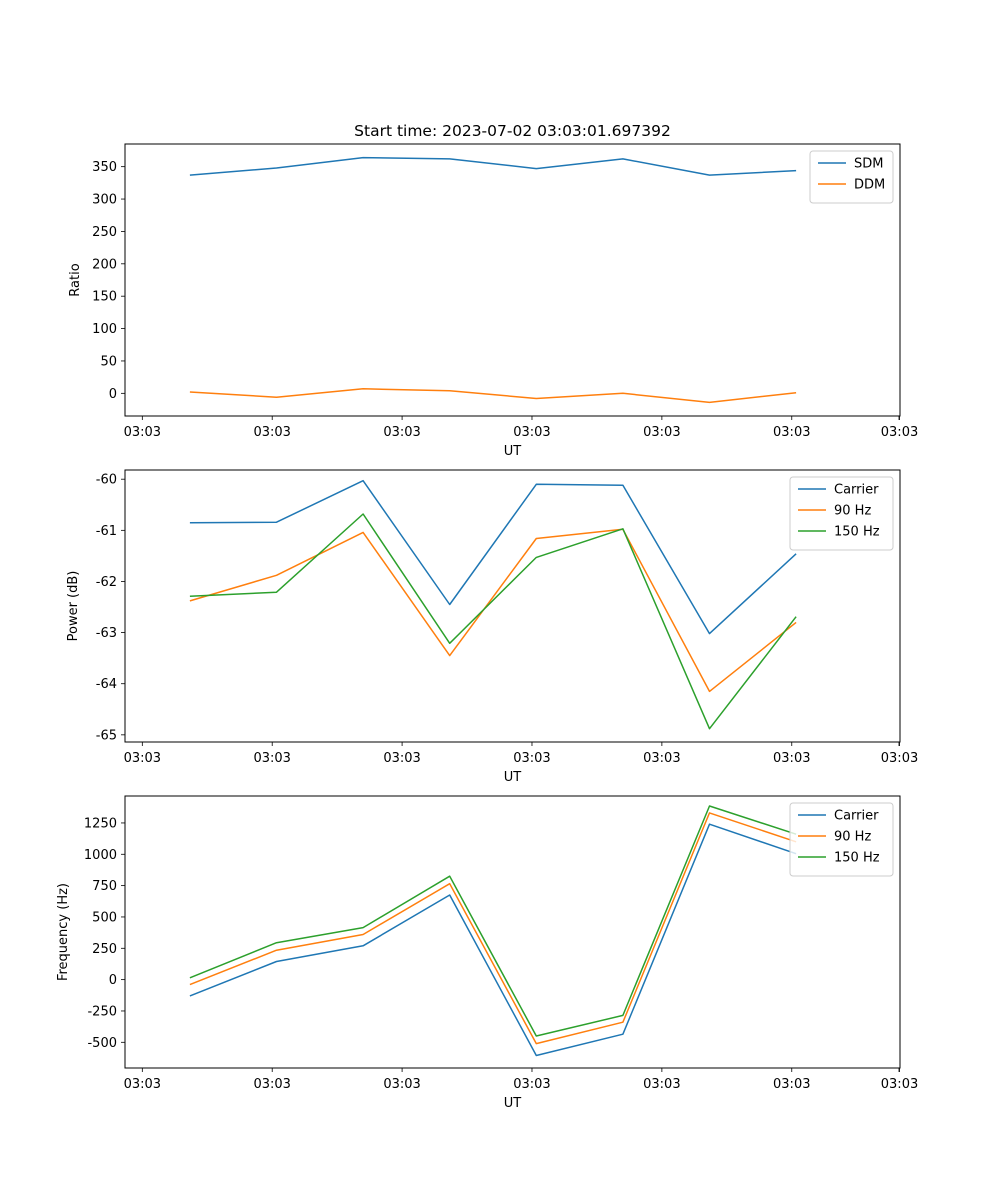 Image resolution: width=1000 pixels, height=1200 pixels. I want to click on y-tick-label: -62, so click(106, 582).